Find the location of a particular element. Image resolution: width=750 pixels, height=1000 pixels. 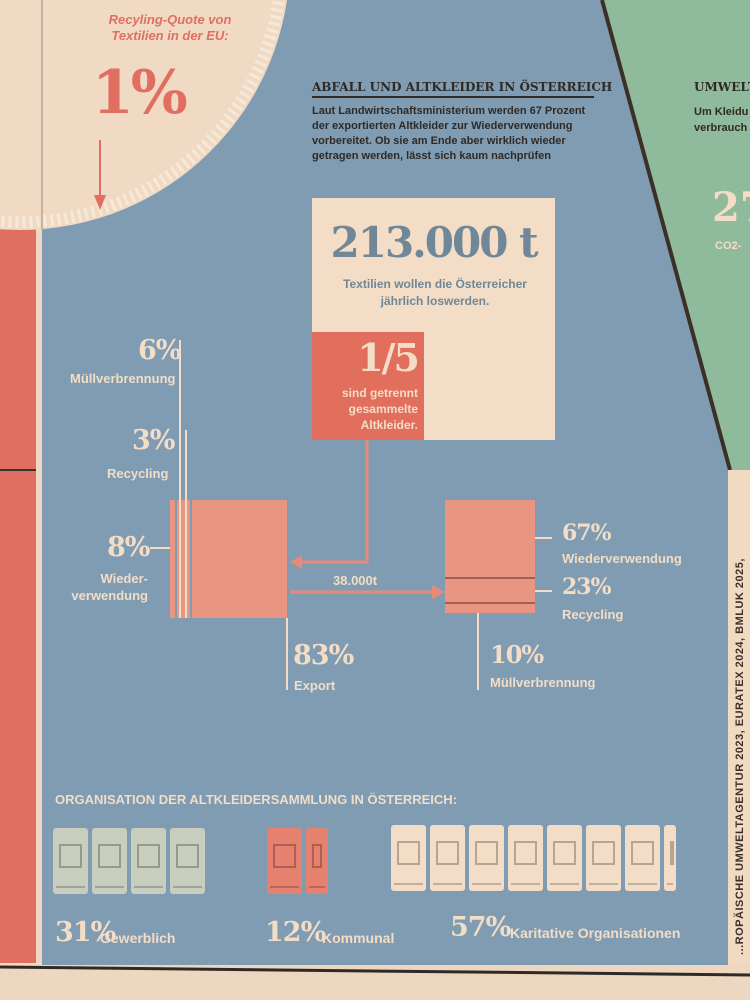

export-incineration-value: 10% is located at coordinates (517, 654).